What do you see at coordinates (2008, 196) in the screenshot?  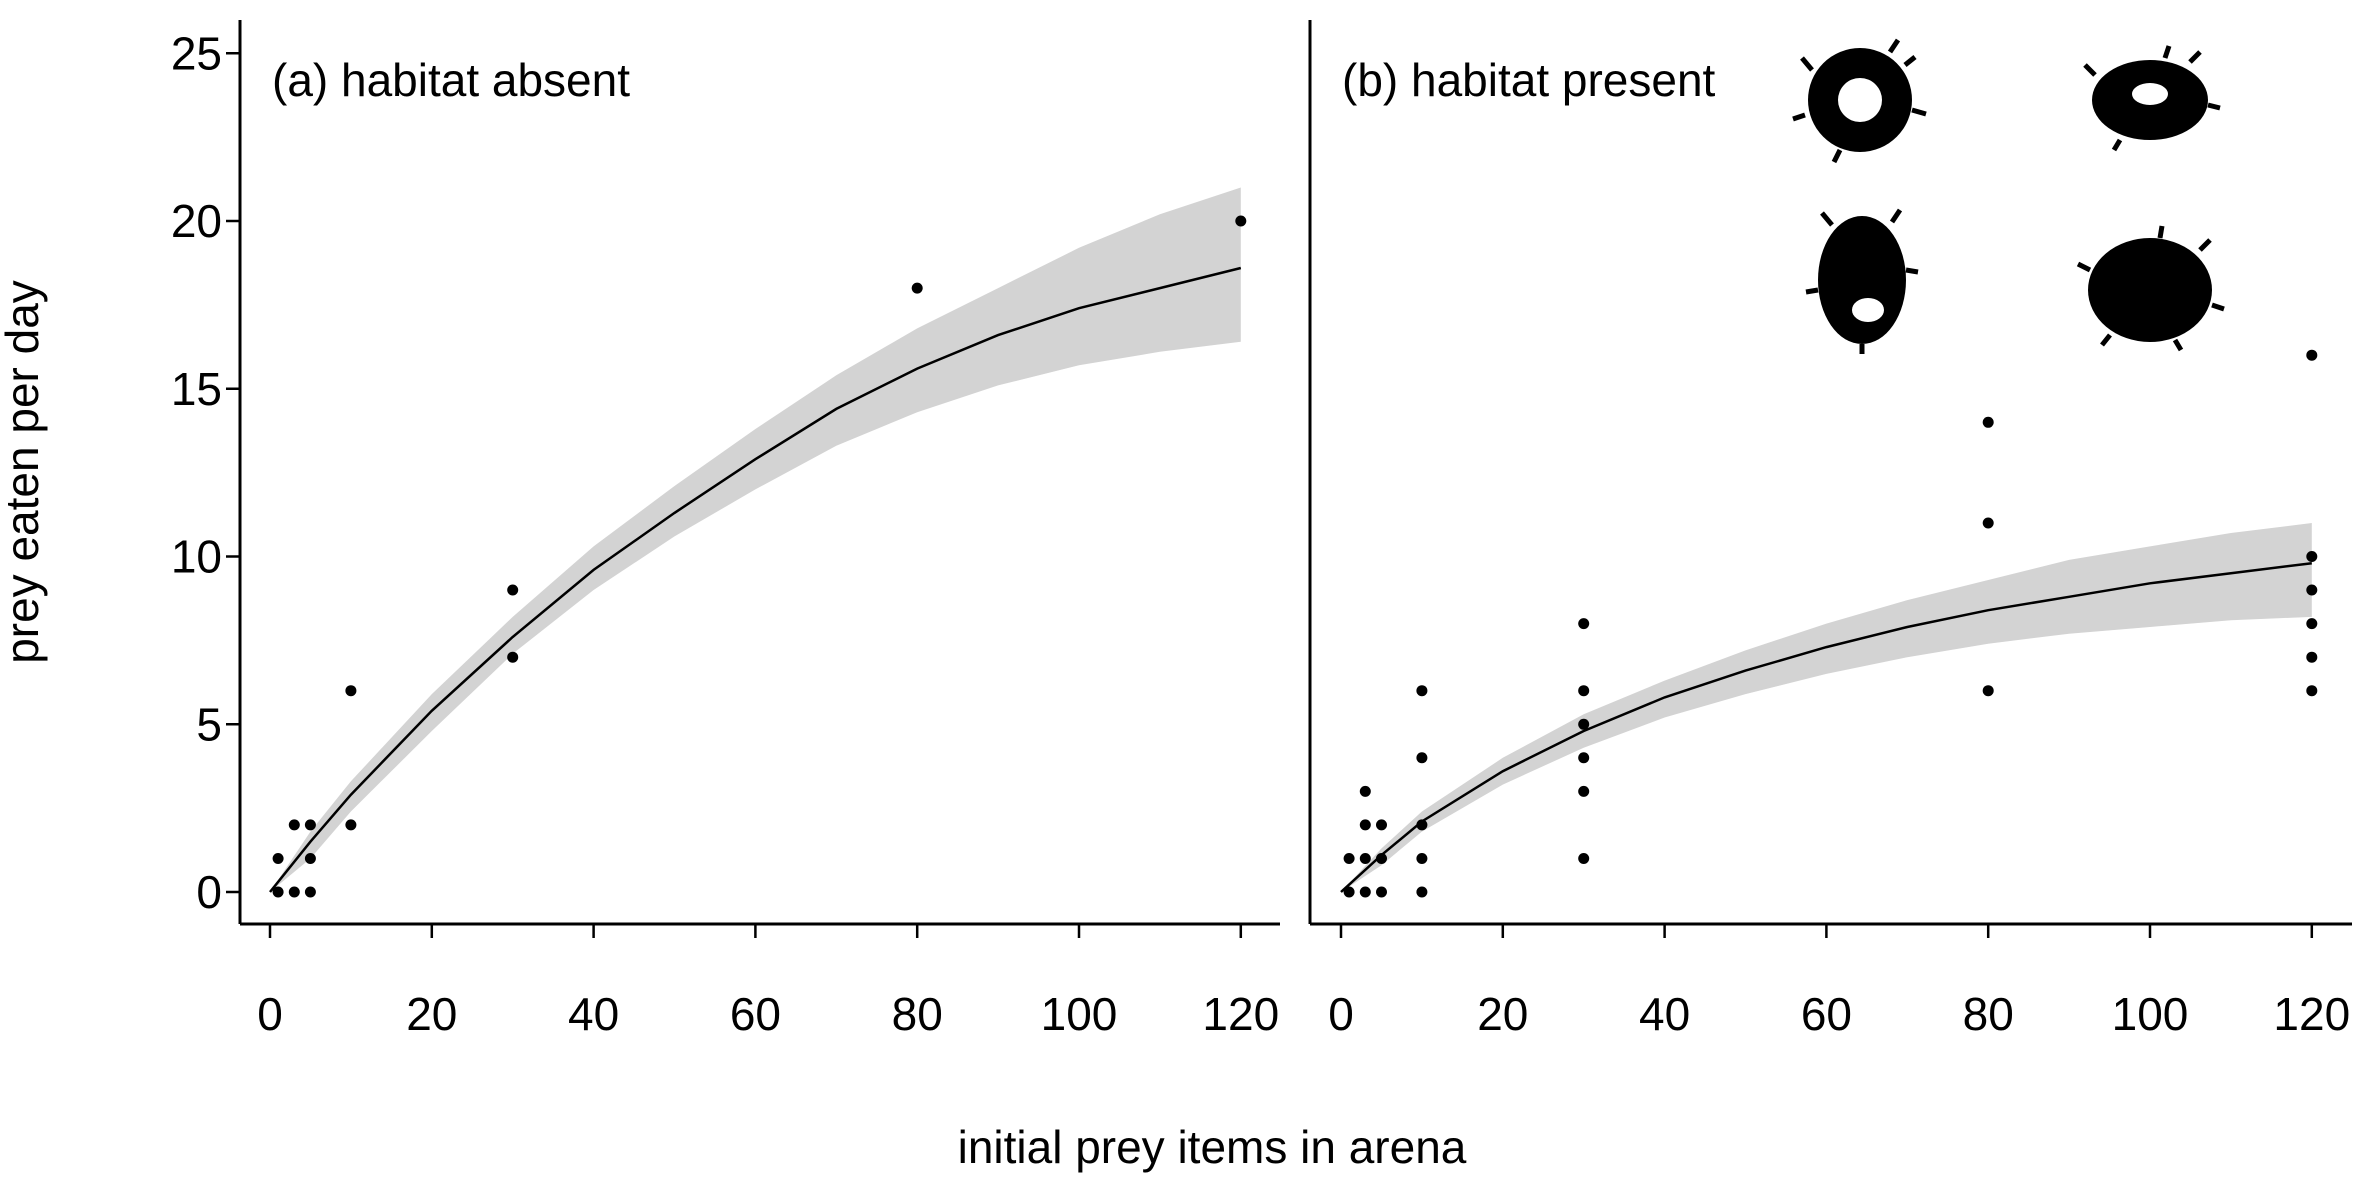 I see `habitat-images` at bounding box center [2008, 196].